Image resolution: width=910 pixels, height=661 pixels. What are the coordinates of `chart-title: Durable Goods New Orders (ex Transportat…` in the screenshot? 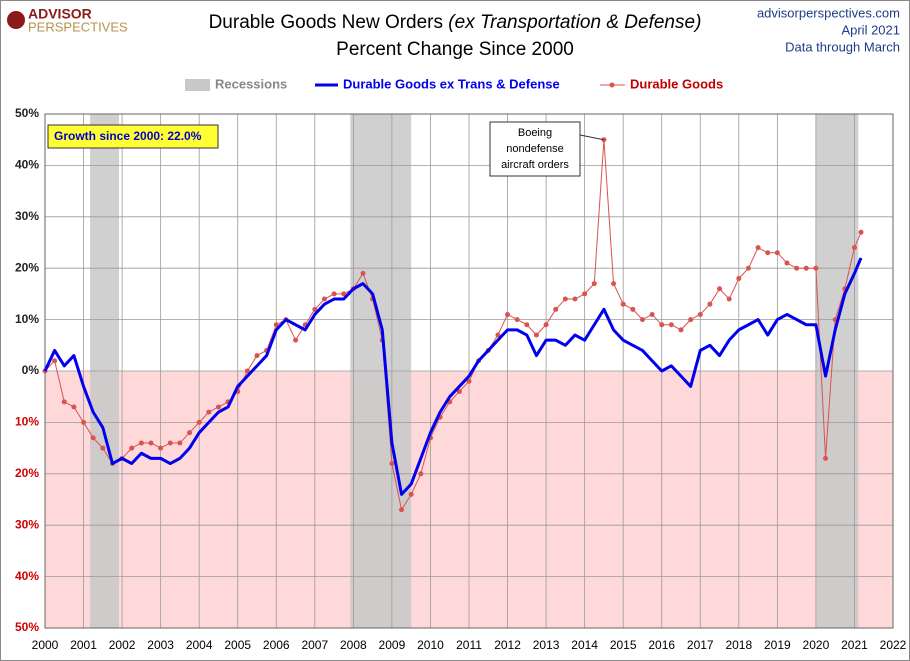 It's located at (455, 22).